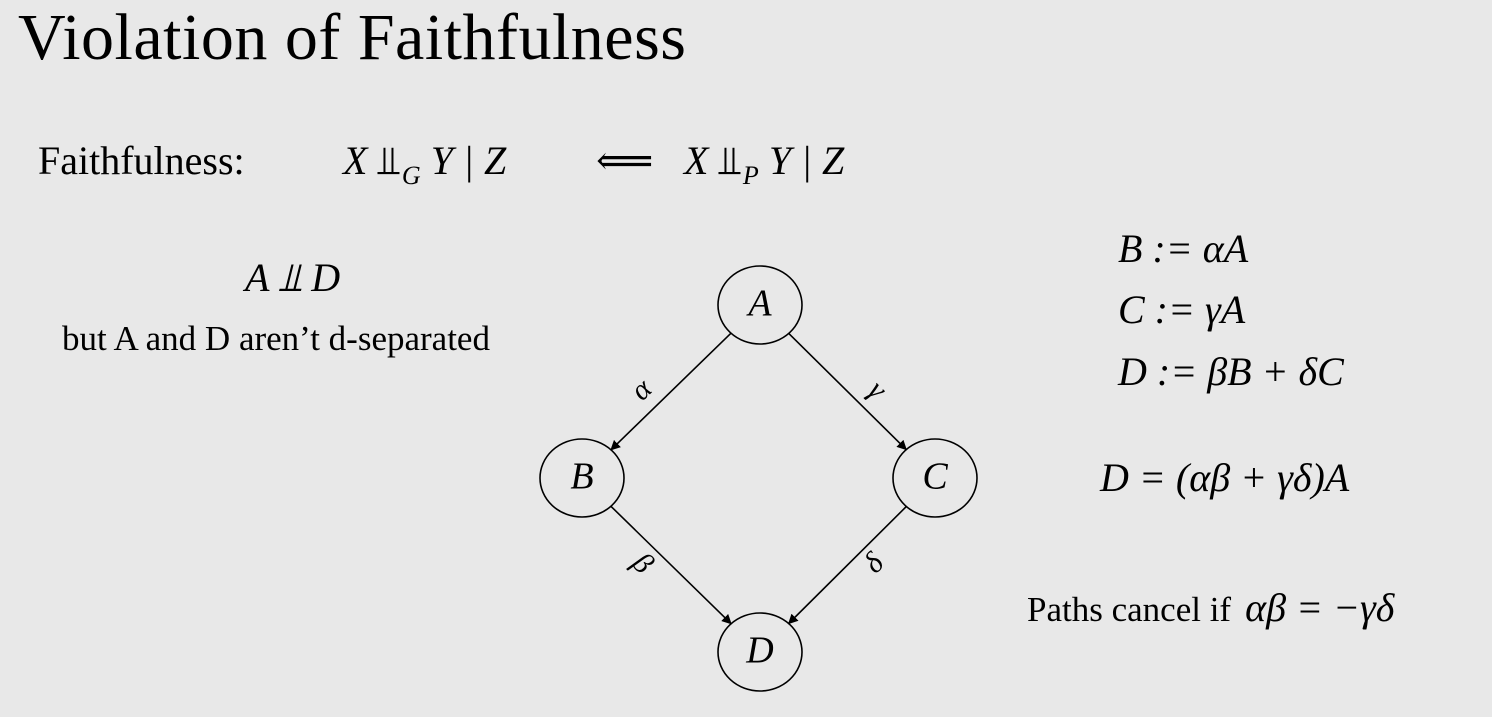 This screenshot has height=717, width=1492. I want to click on equation-b: B := αA, so click(1183, 248).